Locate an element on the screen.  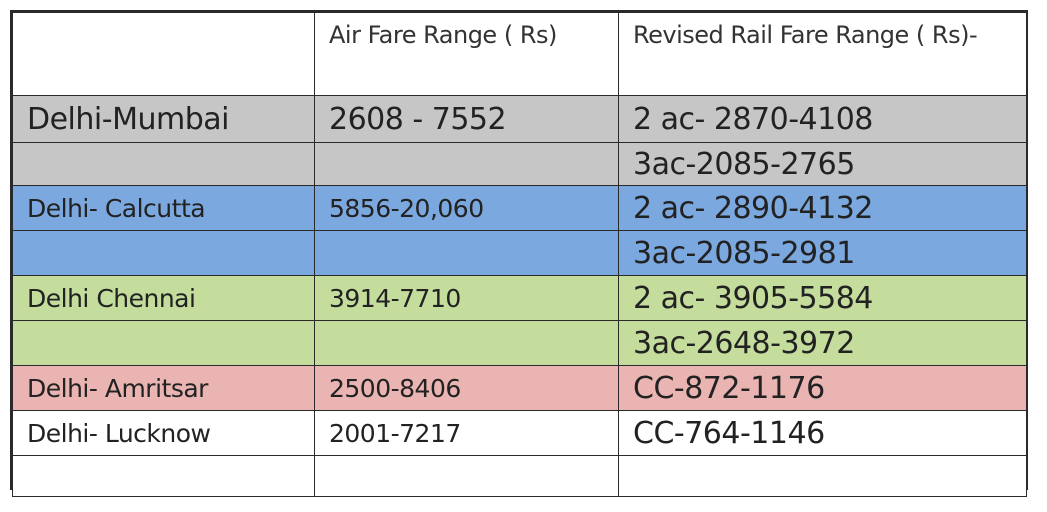
route-cell: Delhi Chennai is located at coordinates (163, 298).